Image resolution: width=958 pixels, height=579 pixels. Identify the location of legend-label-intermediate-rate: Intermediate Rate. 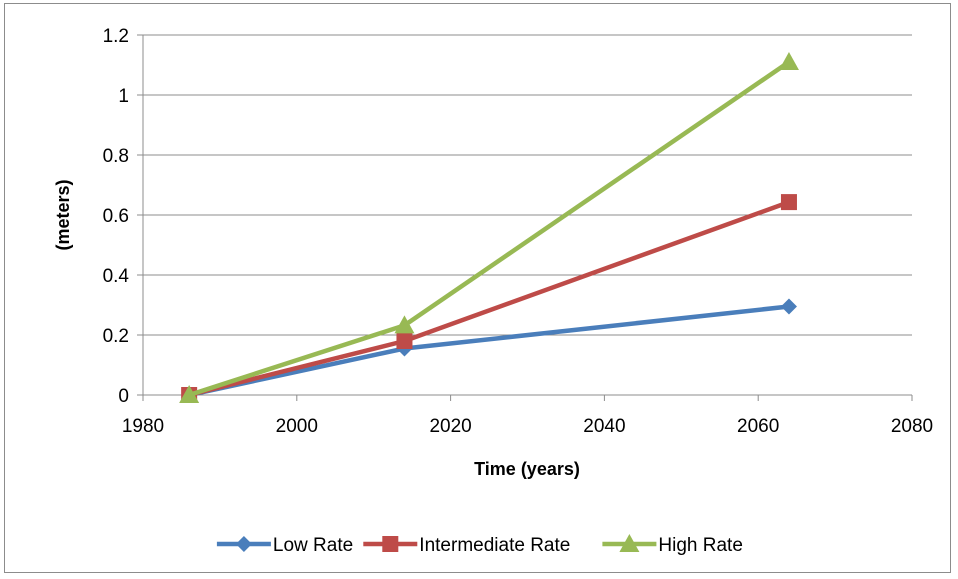
(494, 545).